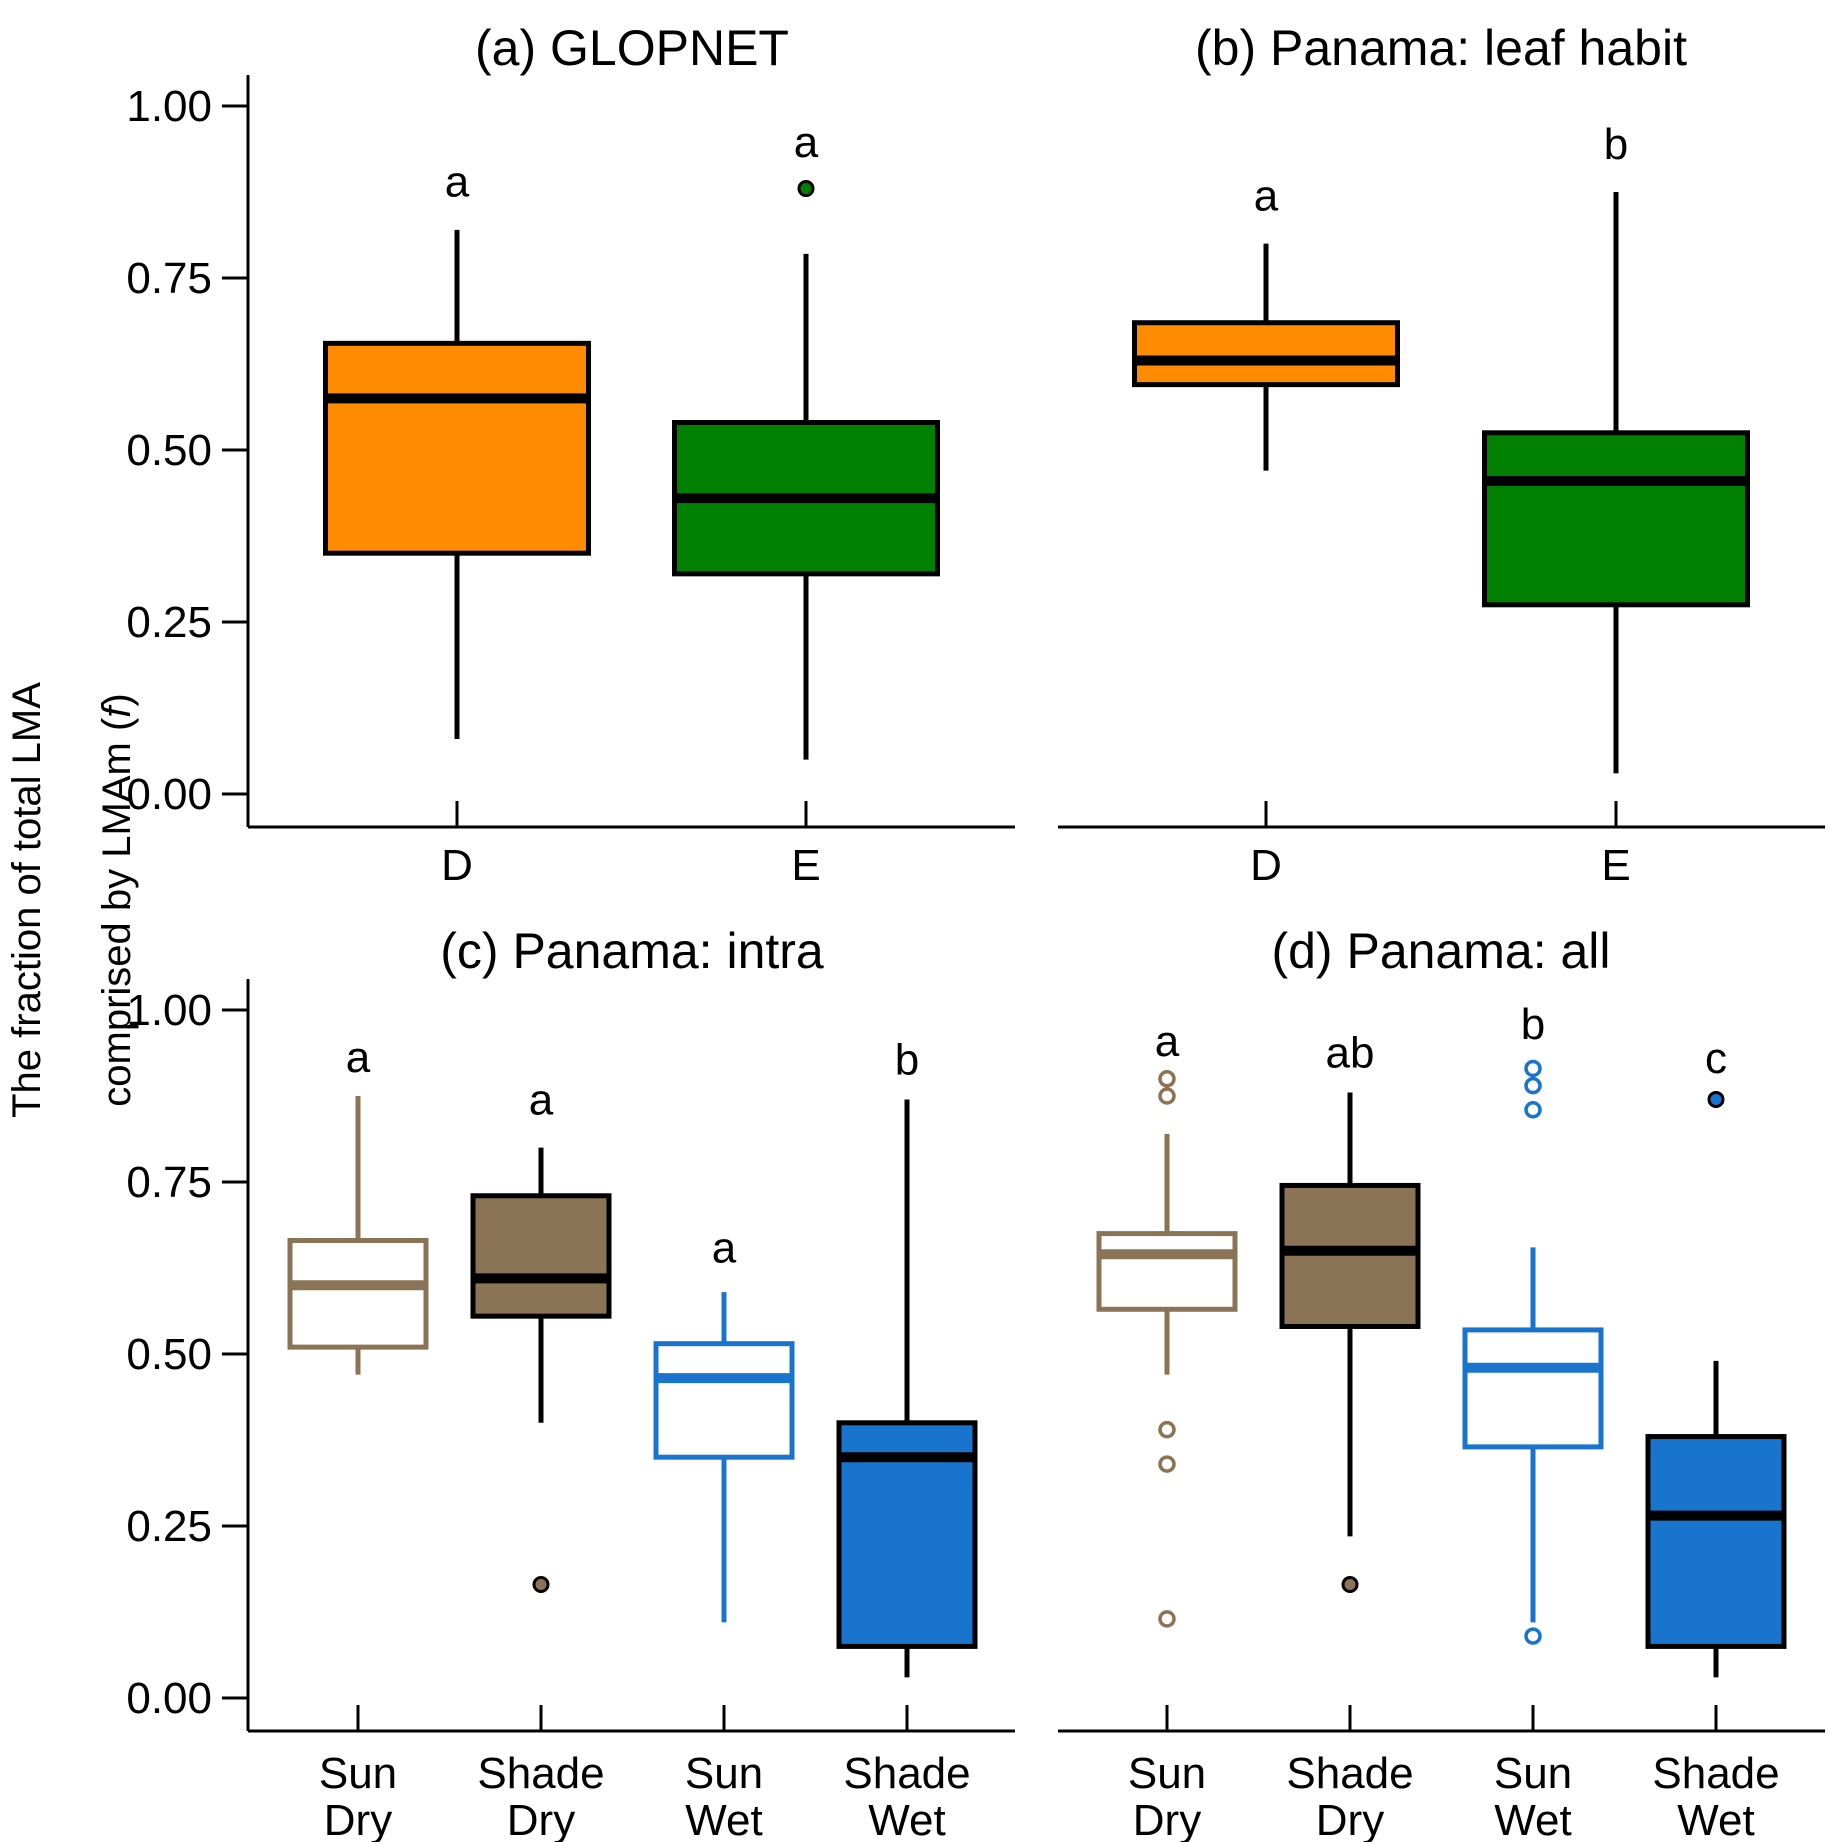 This screenshot has height=1842, width=1842. What do you see at coordinates (632, 951) in the screenshot?
I see `panel-title: (c) Panama: intra` at bounding box center [632, 951].